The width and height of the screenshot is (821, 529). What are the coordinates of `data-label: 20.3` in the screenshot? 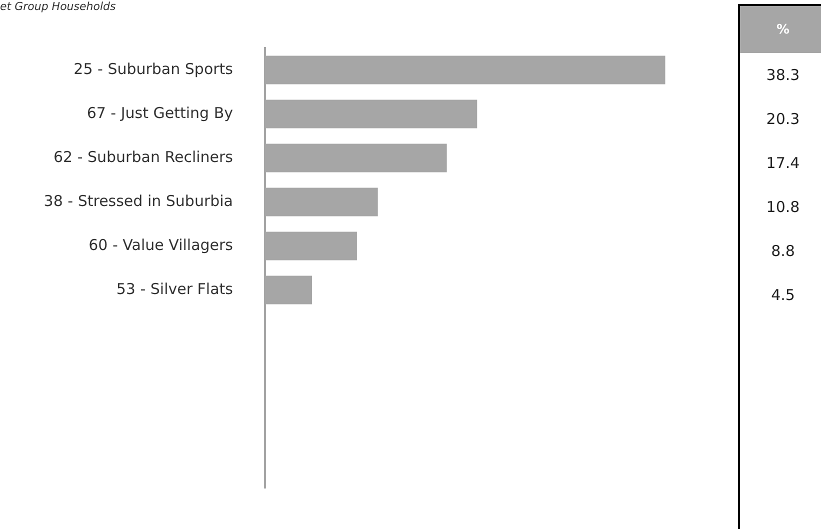 It's located at (783, 119).